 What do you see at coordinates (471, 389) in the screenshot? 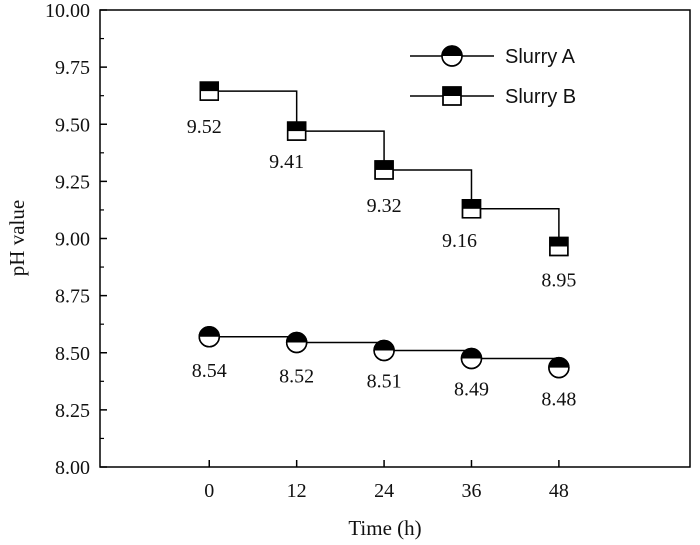
I see `data-label: 8.49` at bounding box center [471, 389].